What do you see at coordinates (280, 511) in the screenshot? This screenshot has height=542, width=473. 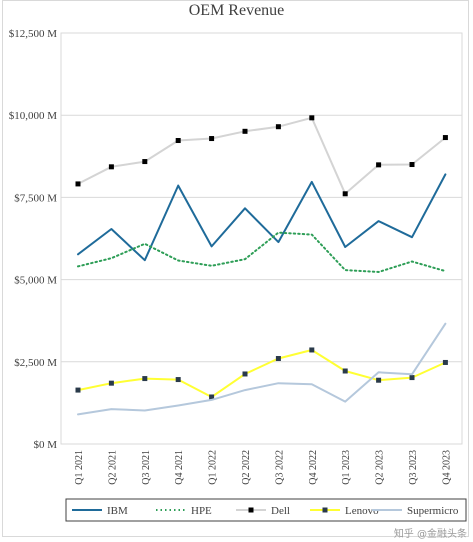 I see `legend-label-dell: Dell` at bounding box center [280, 511].